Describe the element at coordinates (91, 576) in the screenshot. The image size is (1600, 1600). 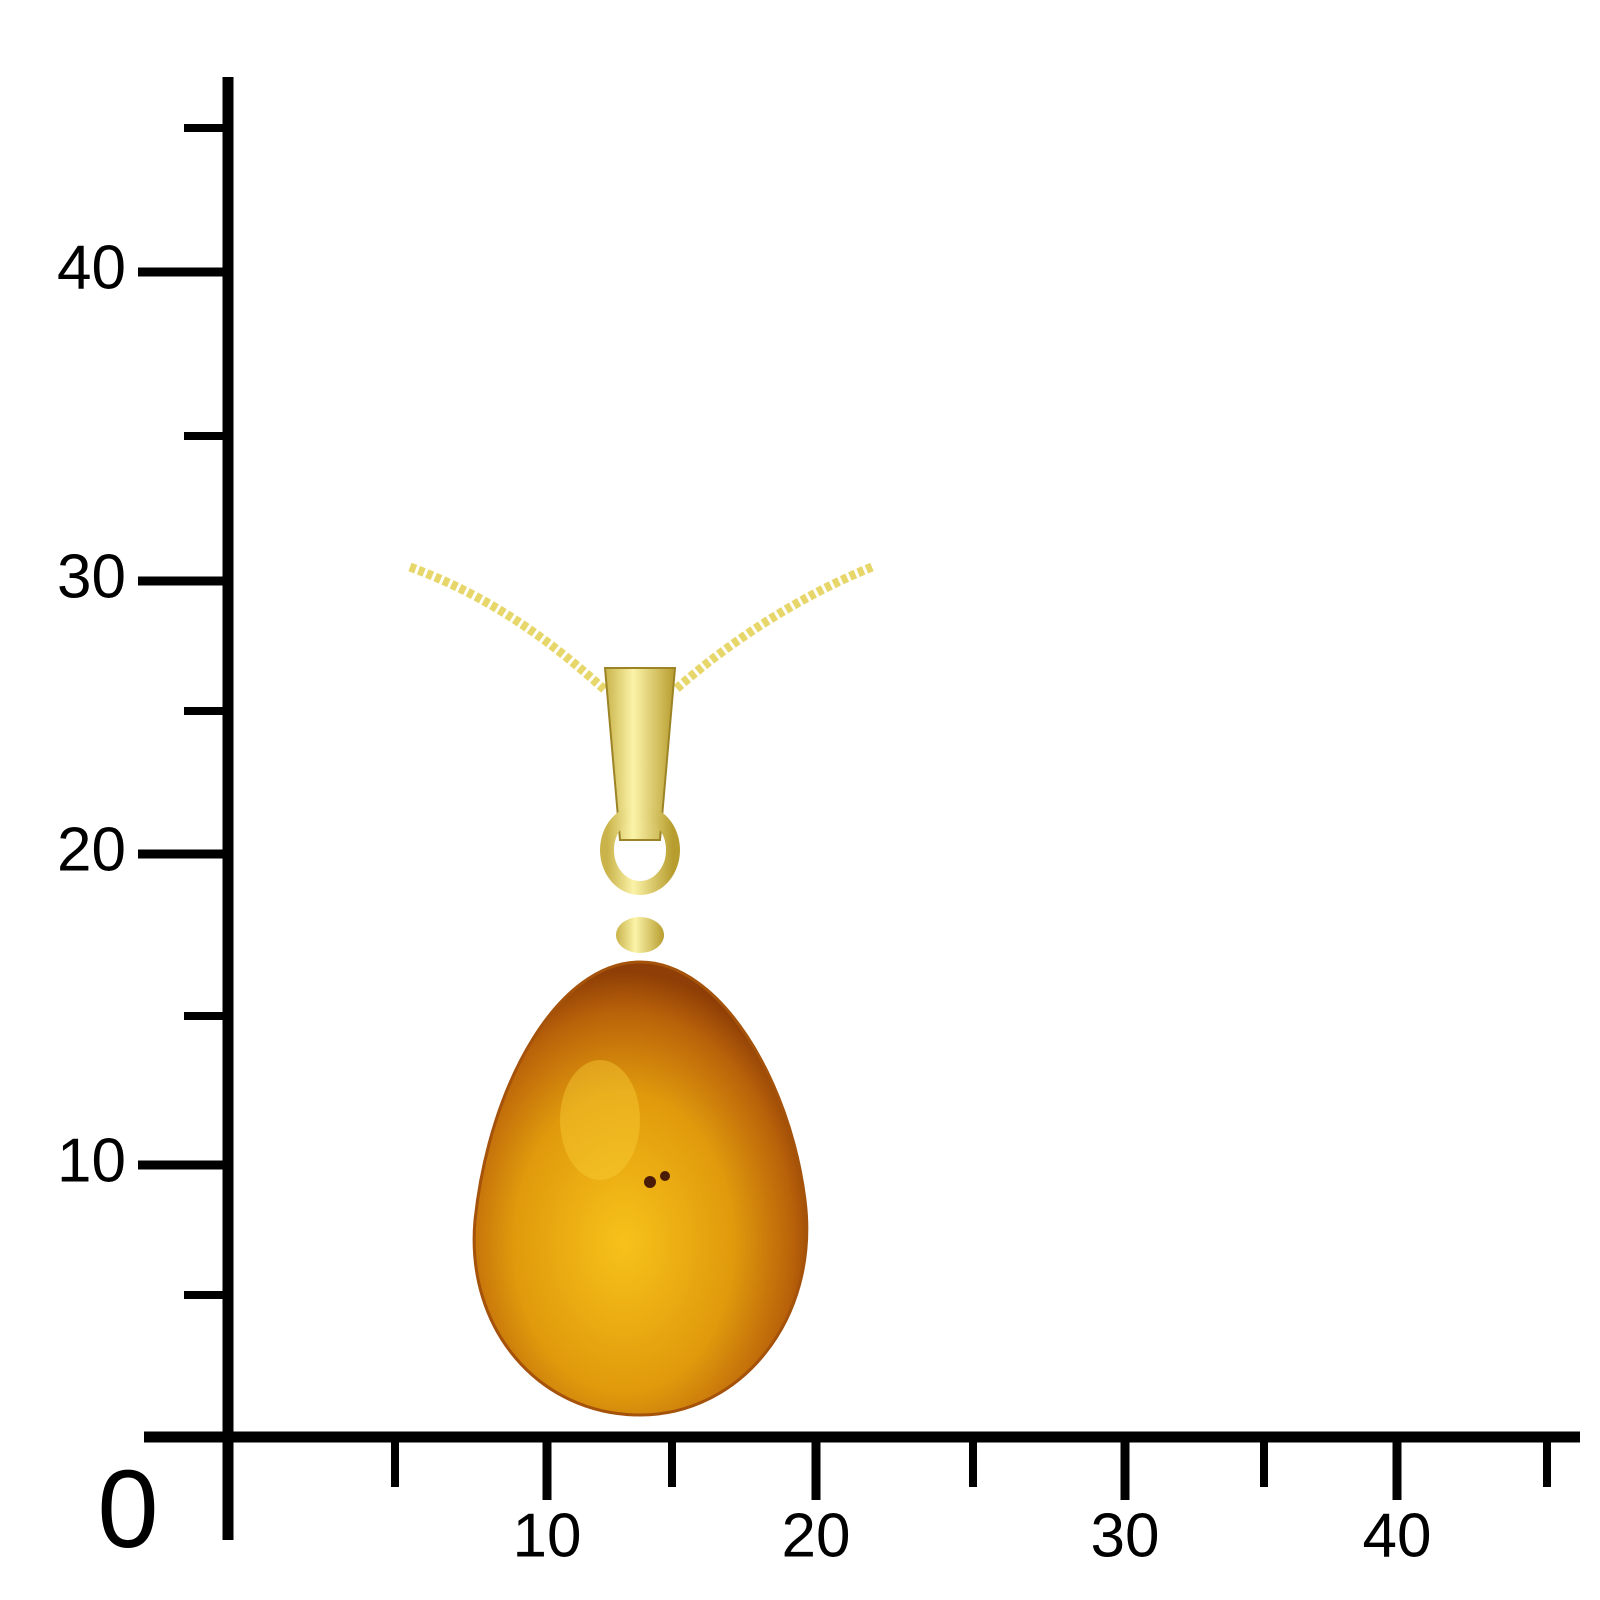
I see `y-label: 30` at that location.